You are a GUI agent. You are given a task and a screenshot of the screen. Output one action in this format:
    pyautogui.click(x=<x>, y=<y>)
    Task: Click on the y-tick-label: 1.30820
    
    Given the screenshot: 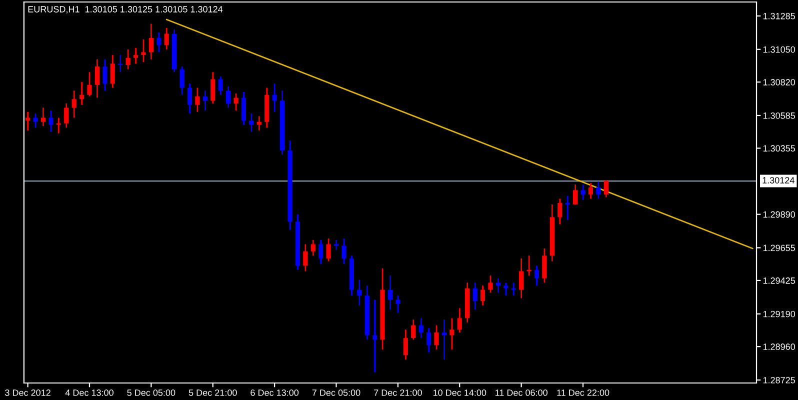 What is the action you would take?
    pyautogui.click(x=779, y=82)
    